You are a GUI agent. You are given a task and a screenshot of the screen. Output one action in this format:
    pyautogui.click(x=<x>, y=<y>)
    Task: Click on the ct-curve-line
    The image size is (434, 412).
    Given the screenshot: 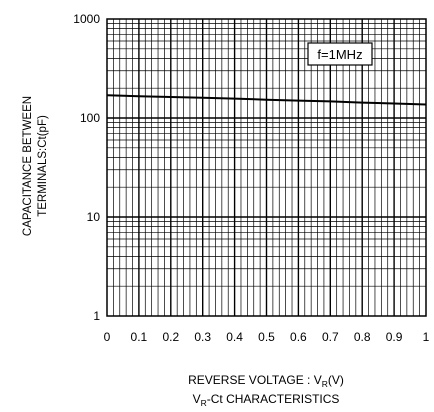 What is the action you would take?
    pyautogui.click(x=266, y=100)
    